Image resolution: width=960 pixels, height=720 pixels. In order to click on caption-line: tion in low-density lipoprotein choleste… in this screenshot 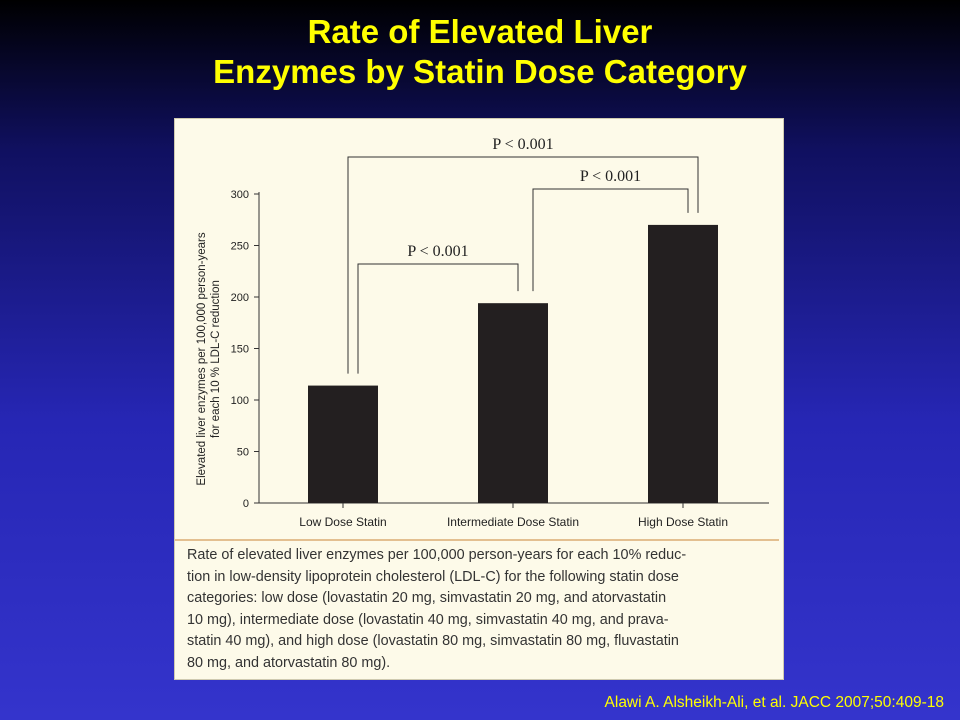, I will do `click(433, 576)`.